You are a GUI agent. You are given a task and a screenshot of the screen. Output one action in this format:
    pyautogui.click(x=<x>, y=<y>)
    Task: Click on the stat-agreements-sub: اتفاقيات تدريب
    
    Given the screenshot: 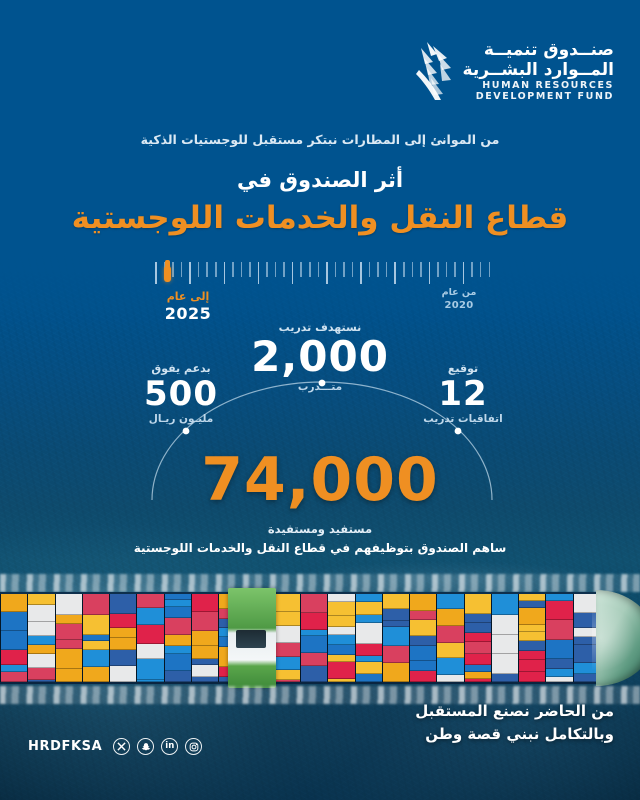 What is the action you would take?
    pyautogui.click(x=463, y=418)
    